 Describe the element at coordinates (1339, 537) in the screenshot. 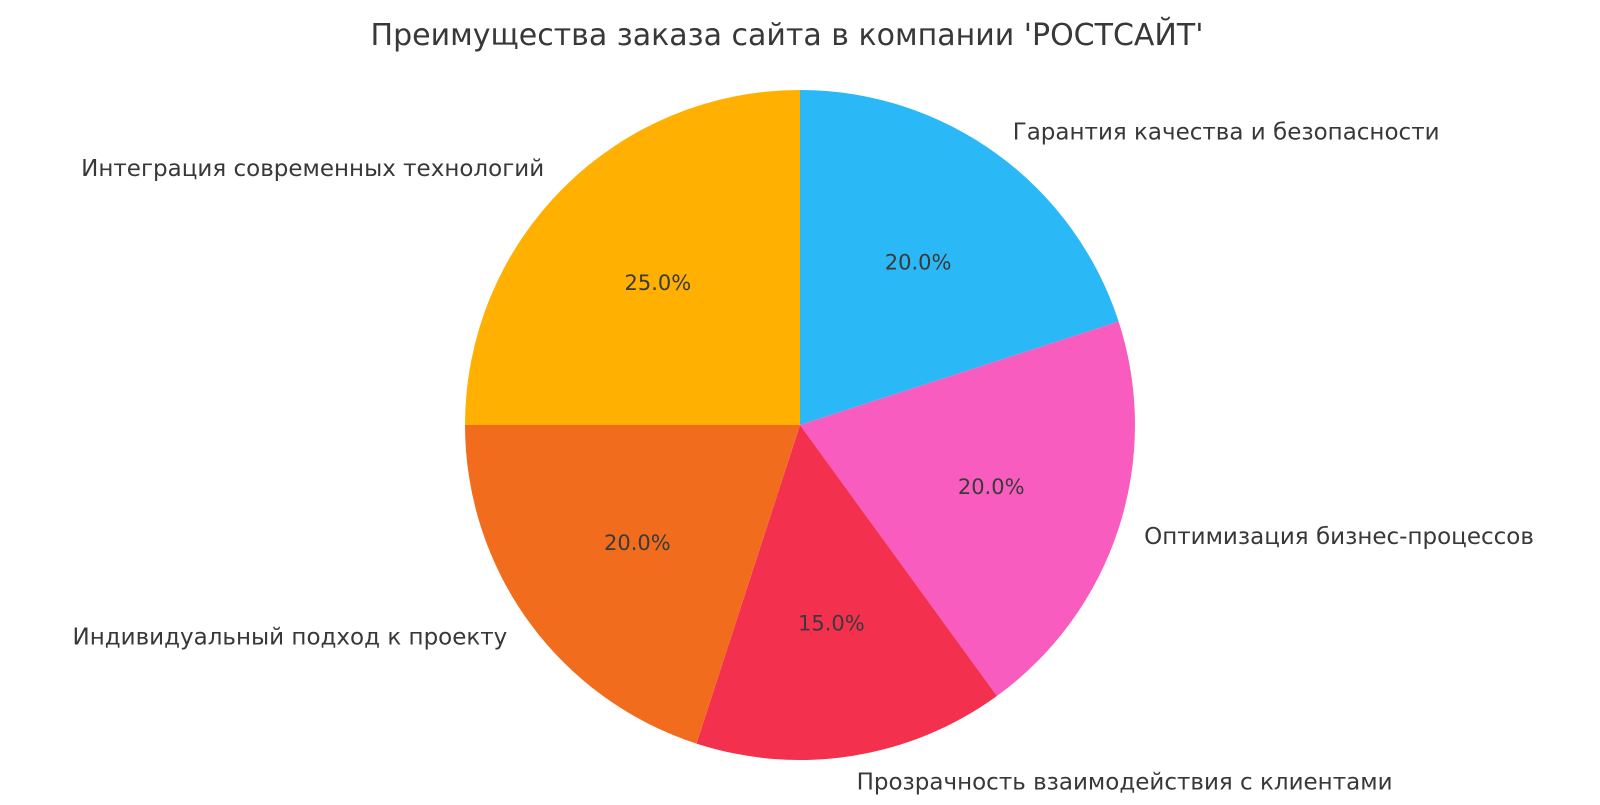

I see `slice-label-1: Оптимизация бизнес-процессов` at that location.